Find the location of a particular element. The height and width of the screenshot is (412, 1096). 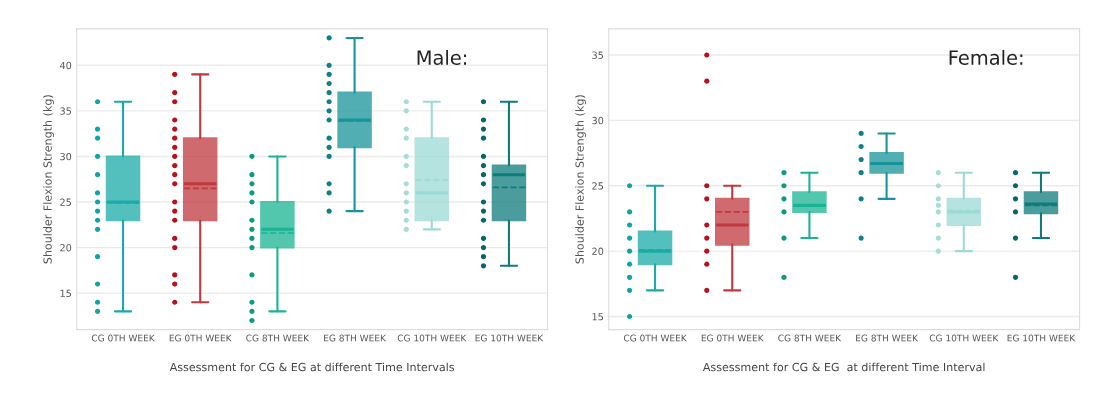

text: Male: is located at coordinates (442, 57).